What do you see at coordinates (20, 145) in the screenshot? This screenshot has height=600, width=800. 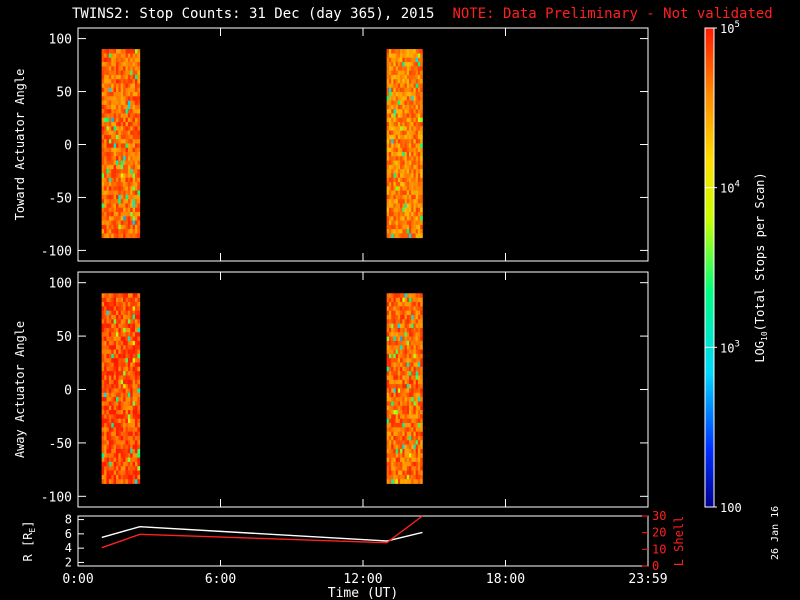 I see `y-axis-label: Toward Actuator Angle` at bounding box center [20, 145].